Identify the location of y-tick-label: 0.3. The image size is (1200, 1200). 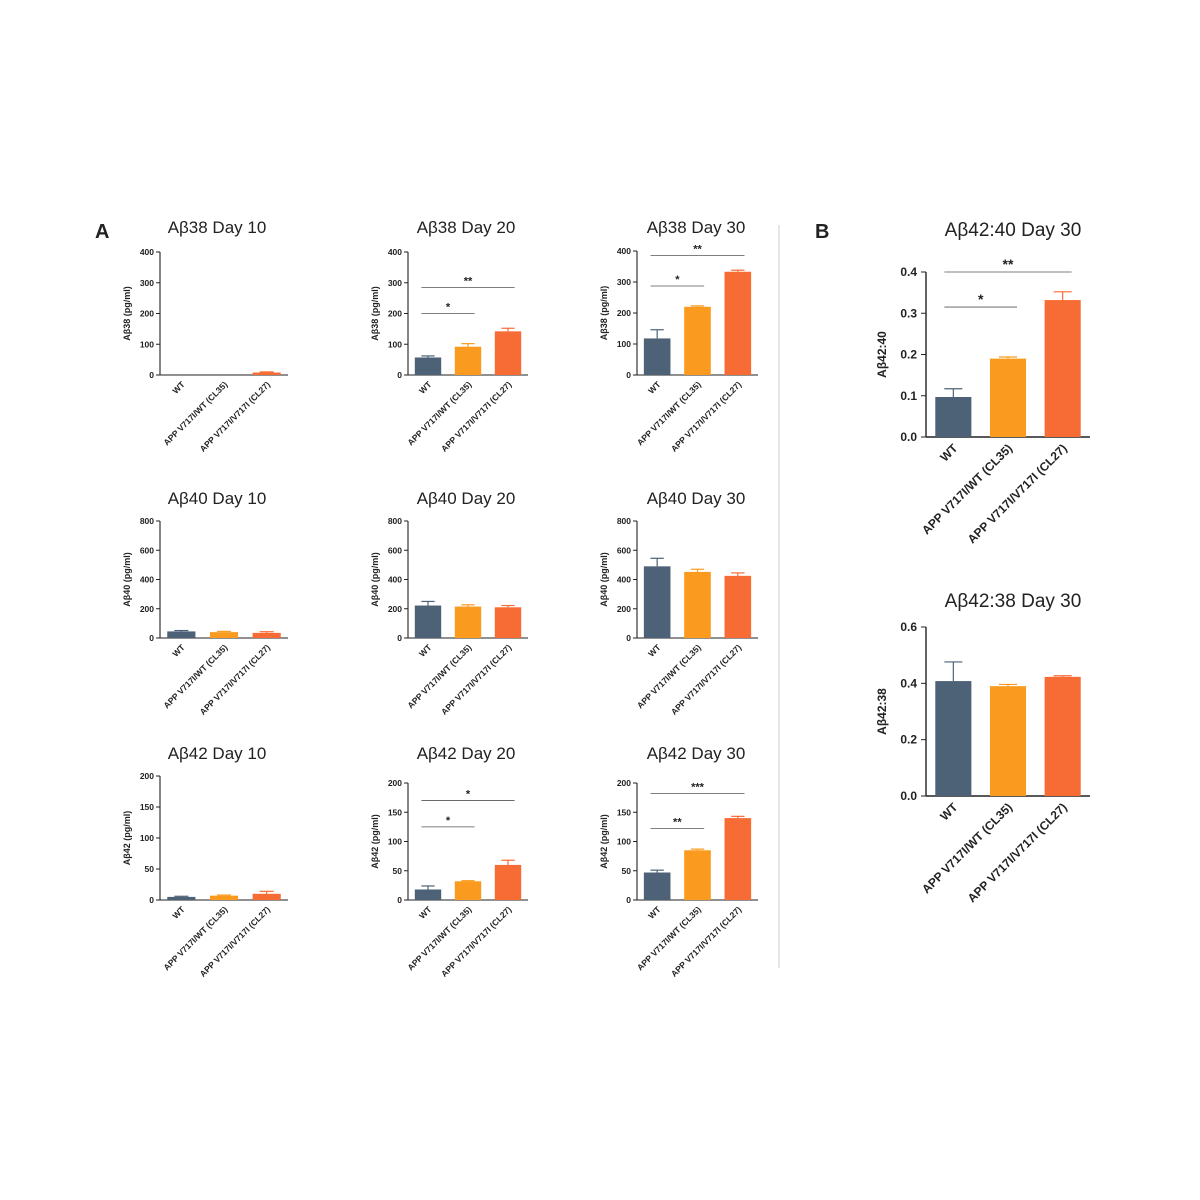
(908, 313).